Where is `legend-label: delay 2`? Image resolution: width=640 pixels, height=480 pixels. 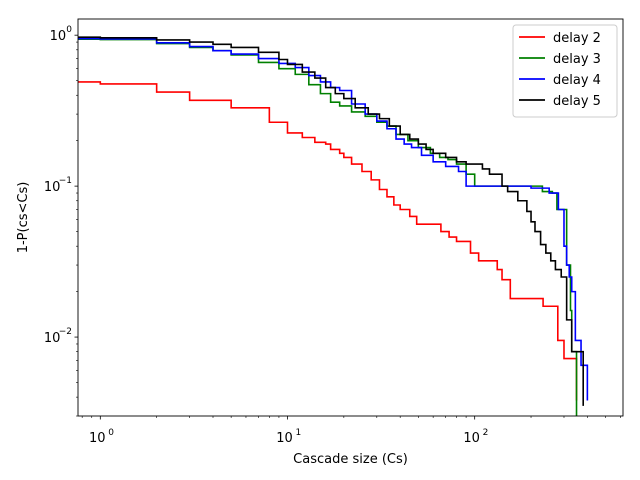
legend-label: delay 2 is located at coordinates (577, 38).